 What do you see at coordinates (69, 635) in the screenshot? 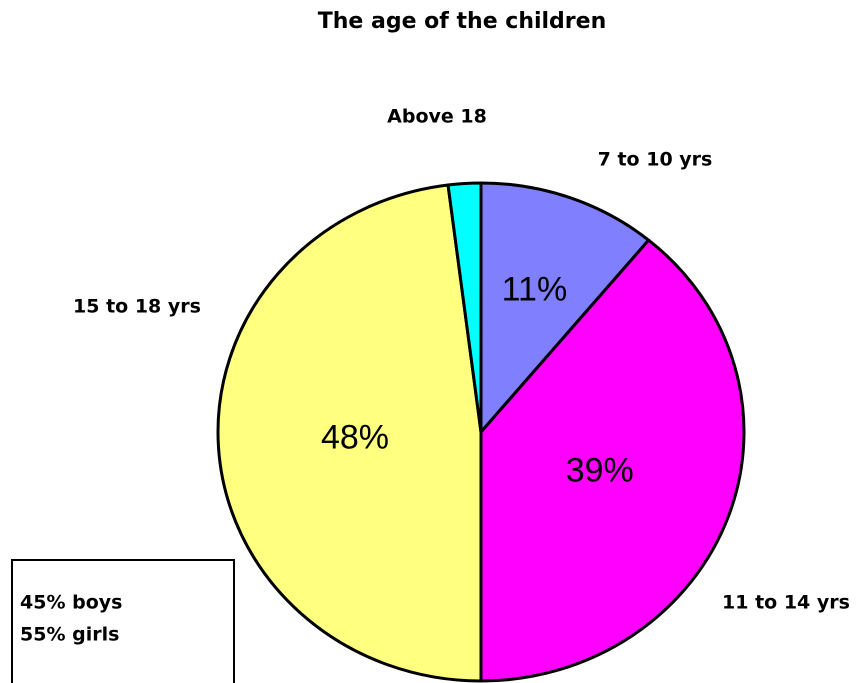
I see `annotation: 55% girls` at bounding box center [69, 635].